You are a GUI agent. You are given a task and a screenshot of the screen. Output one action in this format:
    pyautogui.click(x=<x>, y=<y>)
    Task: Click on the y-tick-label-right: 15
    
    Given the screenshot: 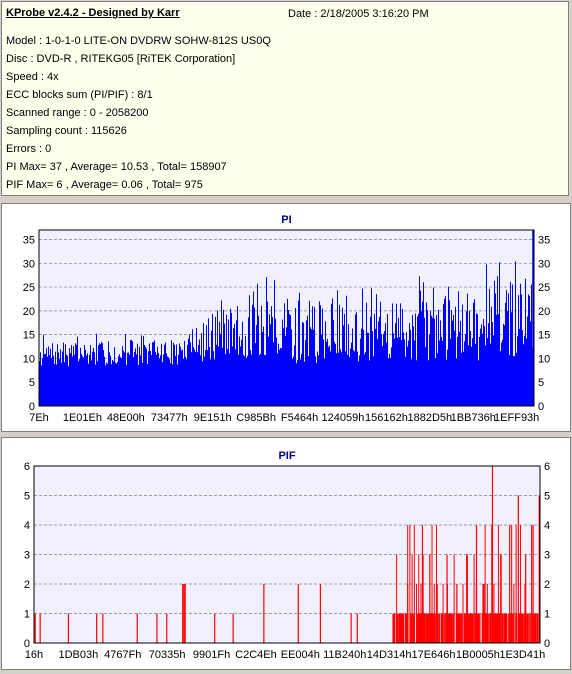 What is the action you would take?
    pyautogui.click(x=544, y=336)
    